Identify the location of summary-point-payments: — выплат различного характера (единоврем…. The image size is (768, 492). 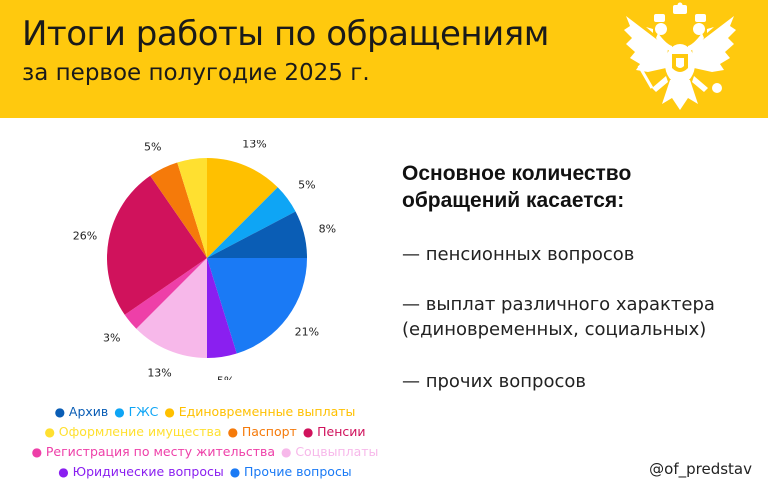
(577, 317).